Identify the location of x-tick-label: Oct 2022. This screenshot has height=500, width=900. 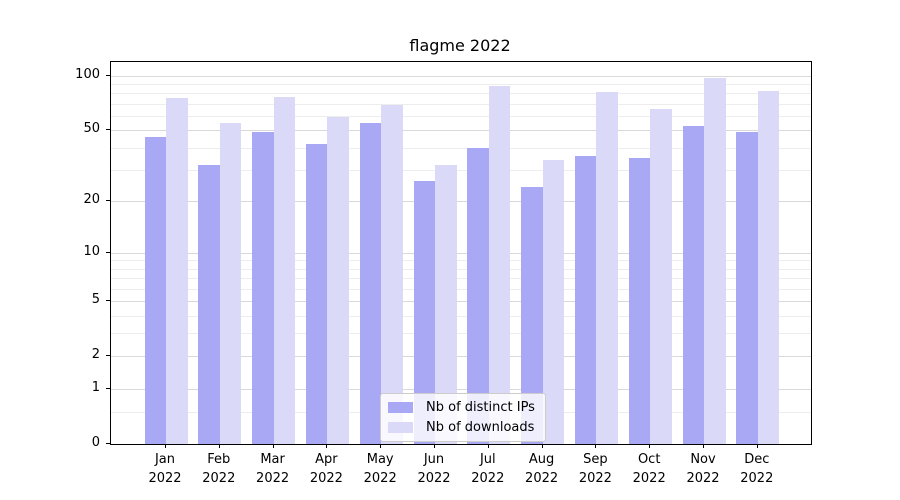
(649, 469).